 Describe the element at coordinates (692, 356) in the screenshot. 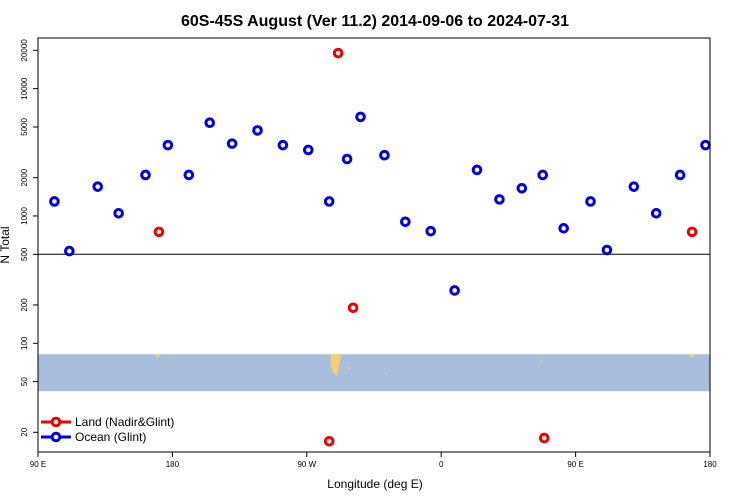

I see `land-patch-new-zealand-repeat` at that location.